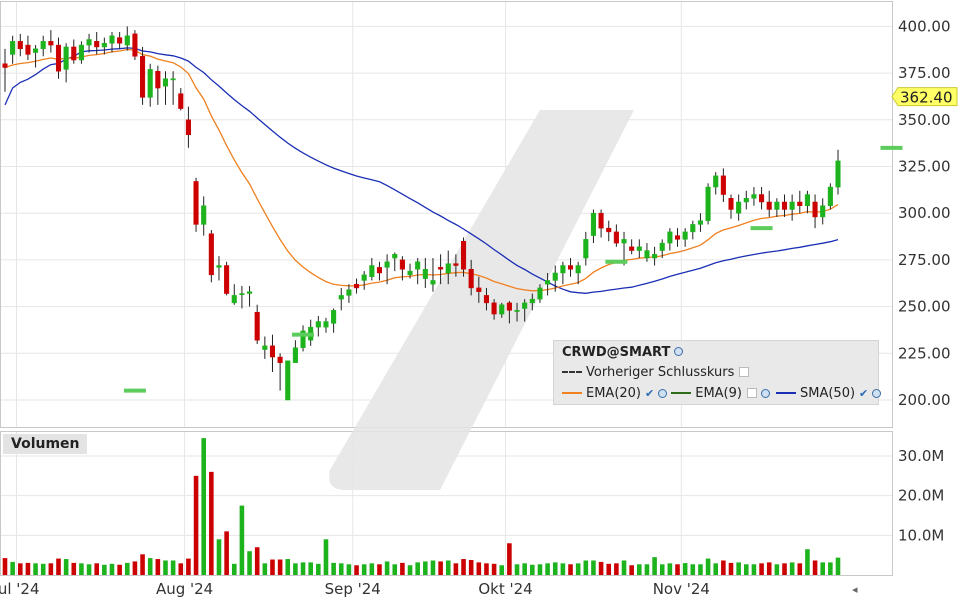 The image size is (960, 604). I want to click on price-tick-label: 250.00, so click(924, 307).